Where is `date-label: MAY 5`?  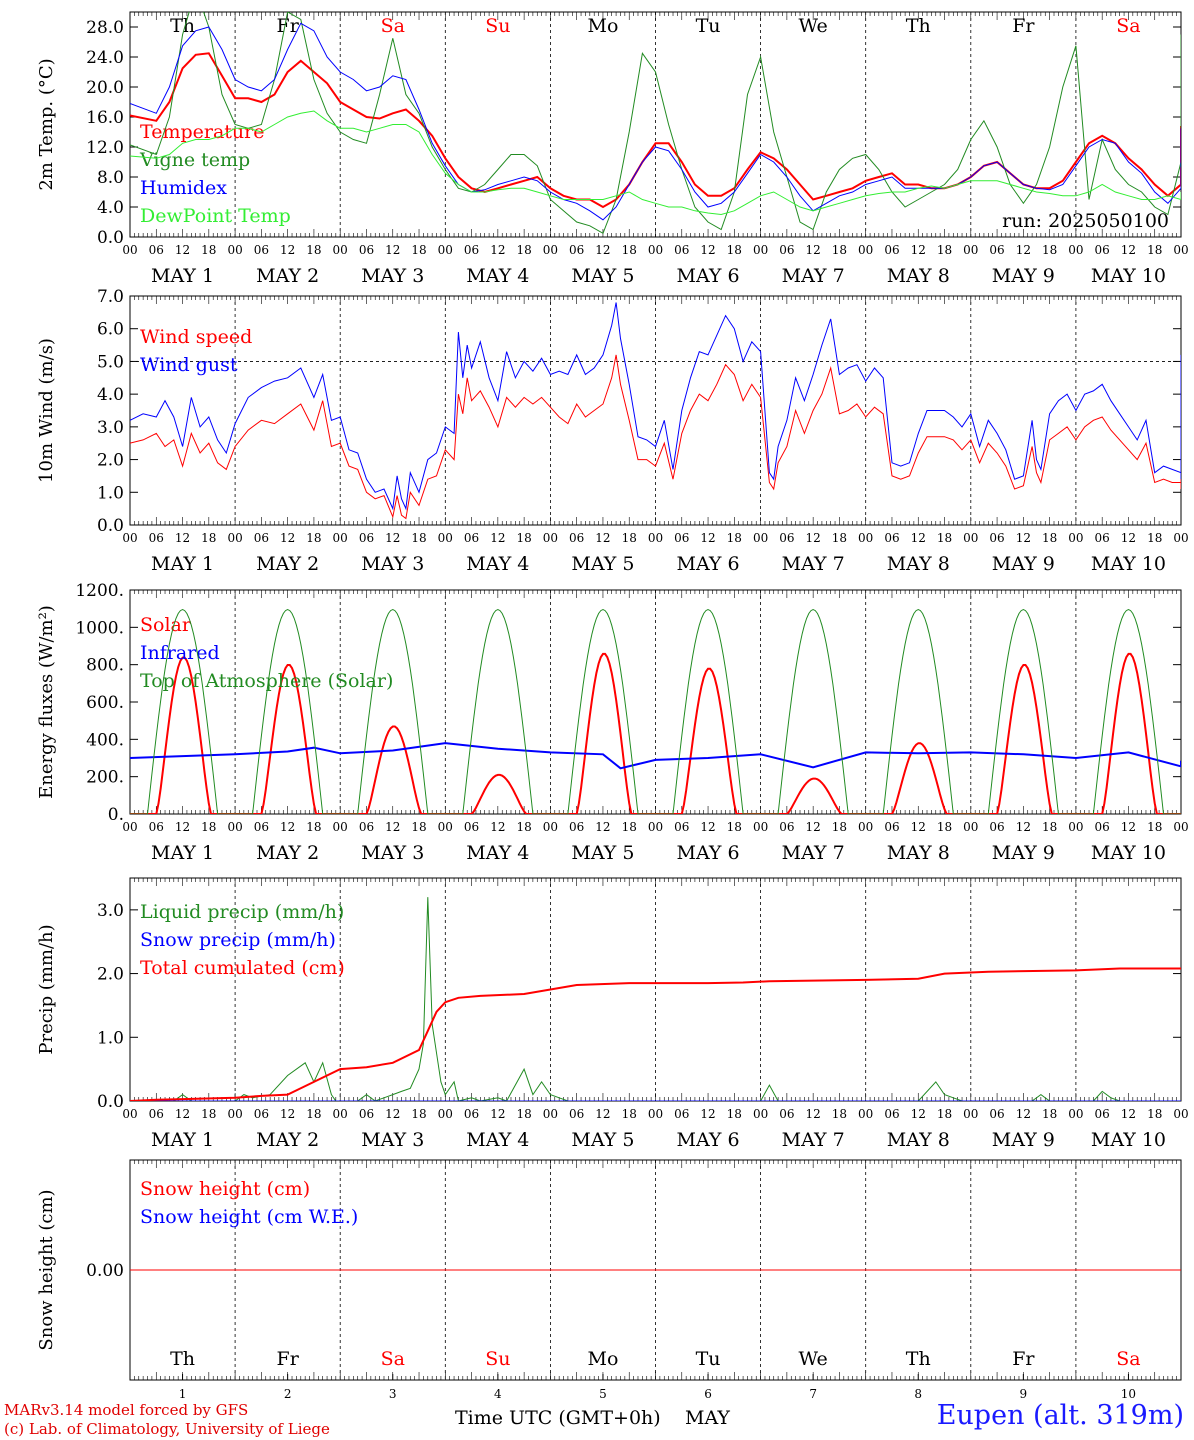
date-label: MAY 5 is located at coordinates (602, 853).